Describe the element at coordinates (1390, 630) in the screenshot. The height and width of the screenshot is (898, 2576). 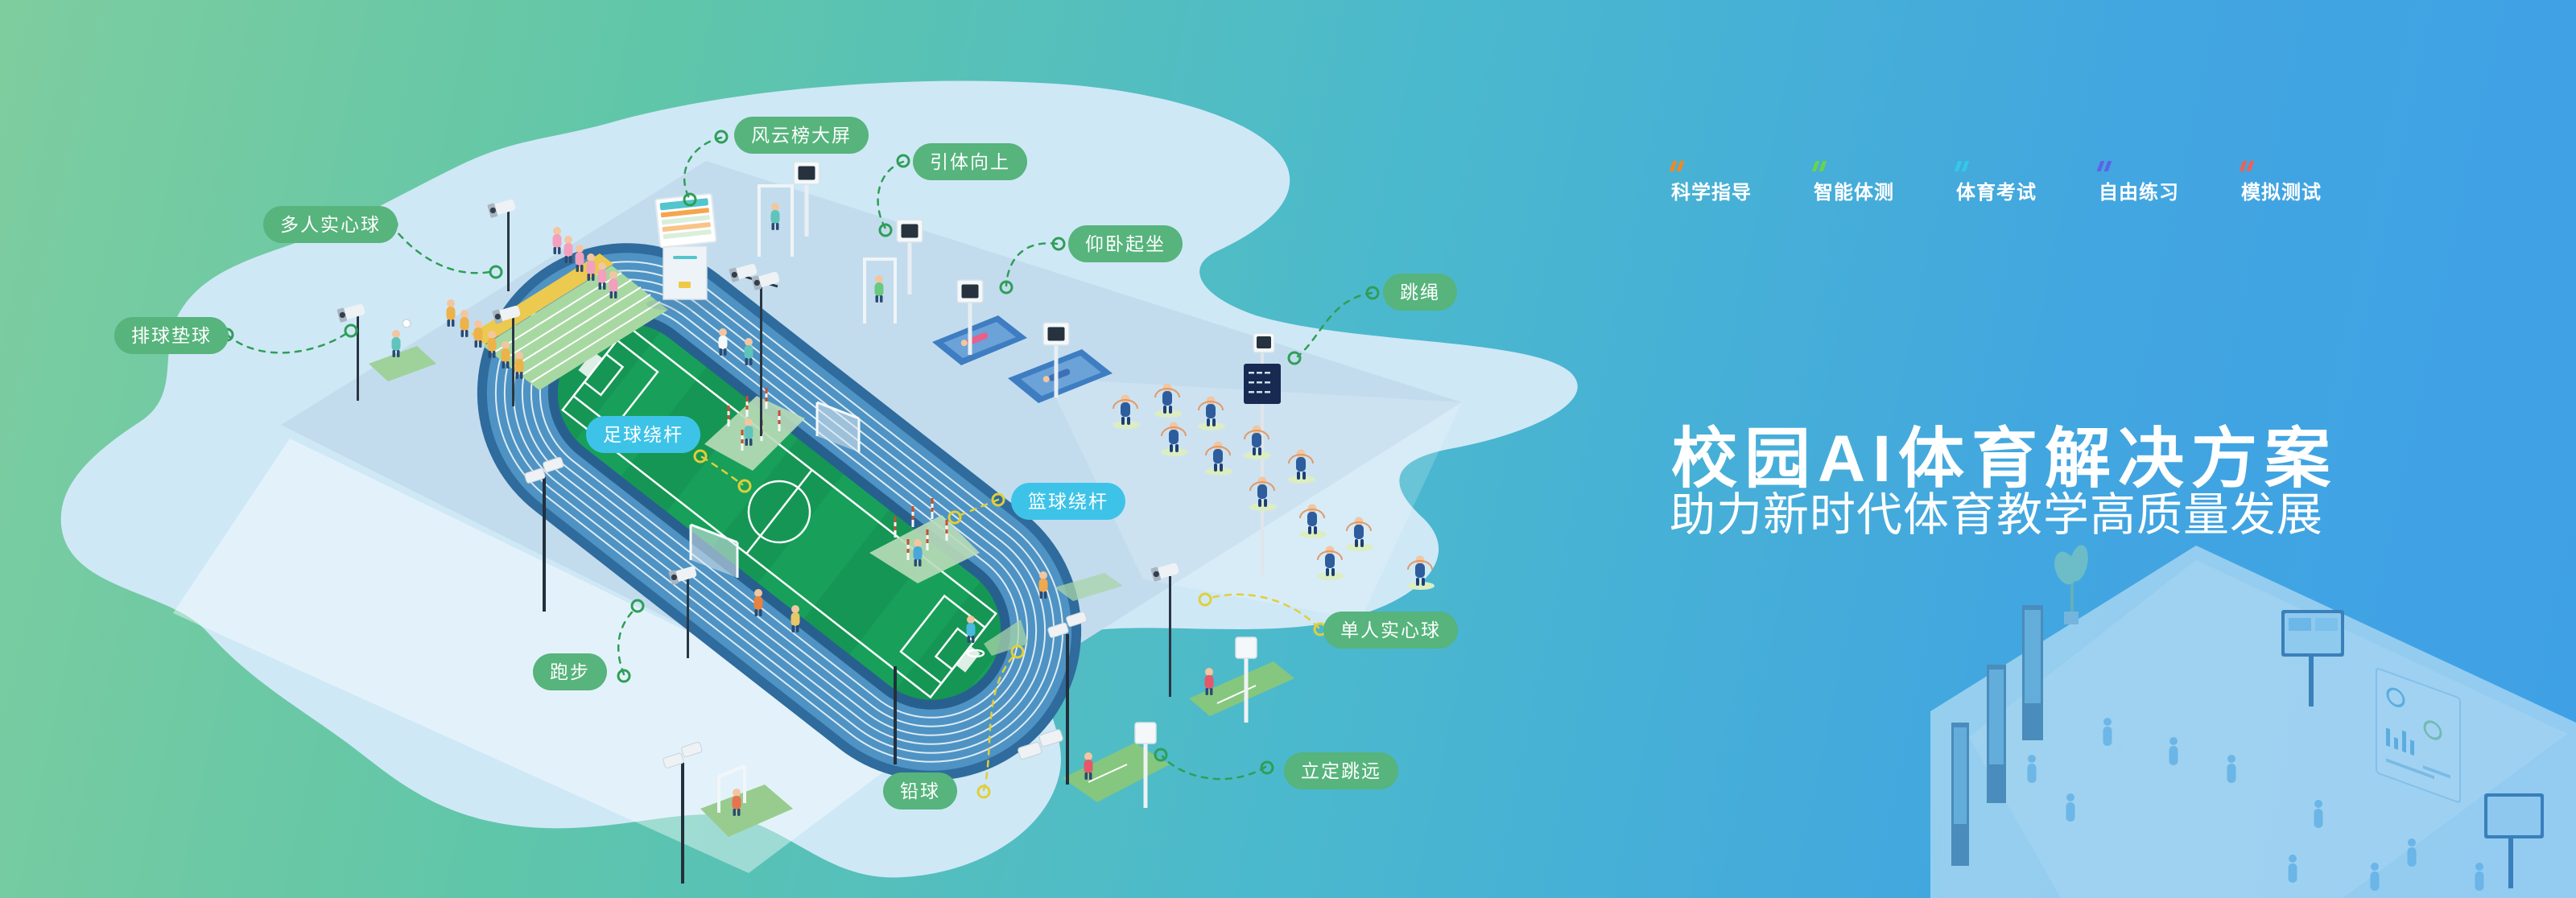
I see `station-label-danren-shixinqiu: 单人实心球` at that location.